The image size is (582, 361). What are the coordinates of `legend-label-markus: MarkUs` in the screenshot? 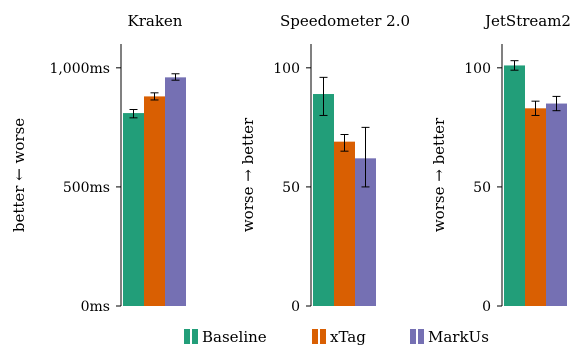 It's located at (458, 337).